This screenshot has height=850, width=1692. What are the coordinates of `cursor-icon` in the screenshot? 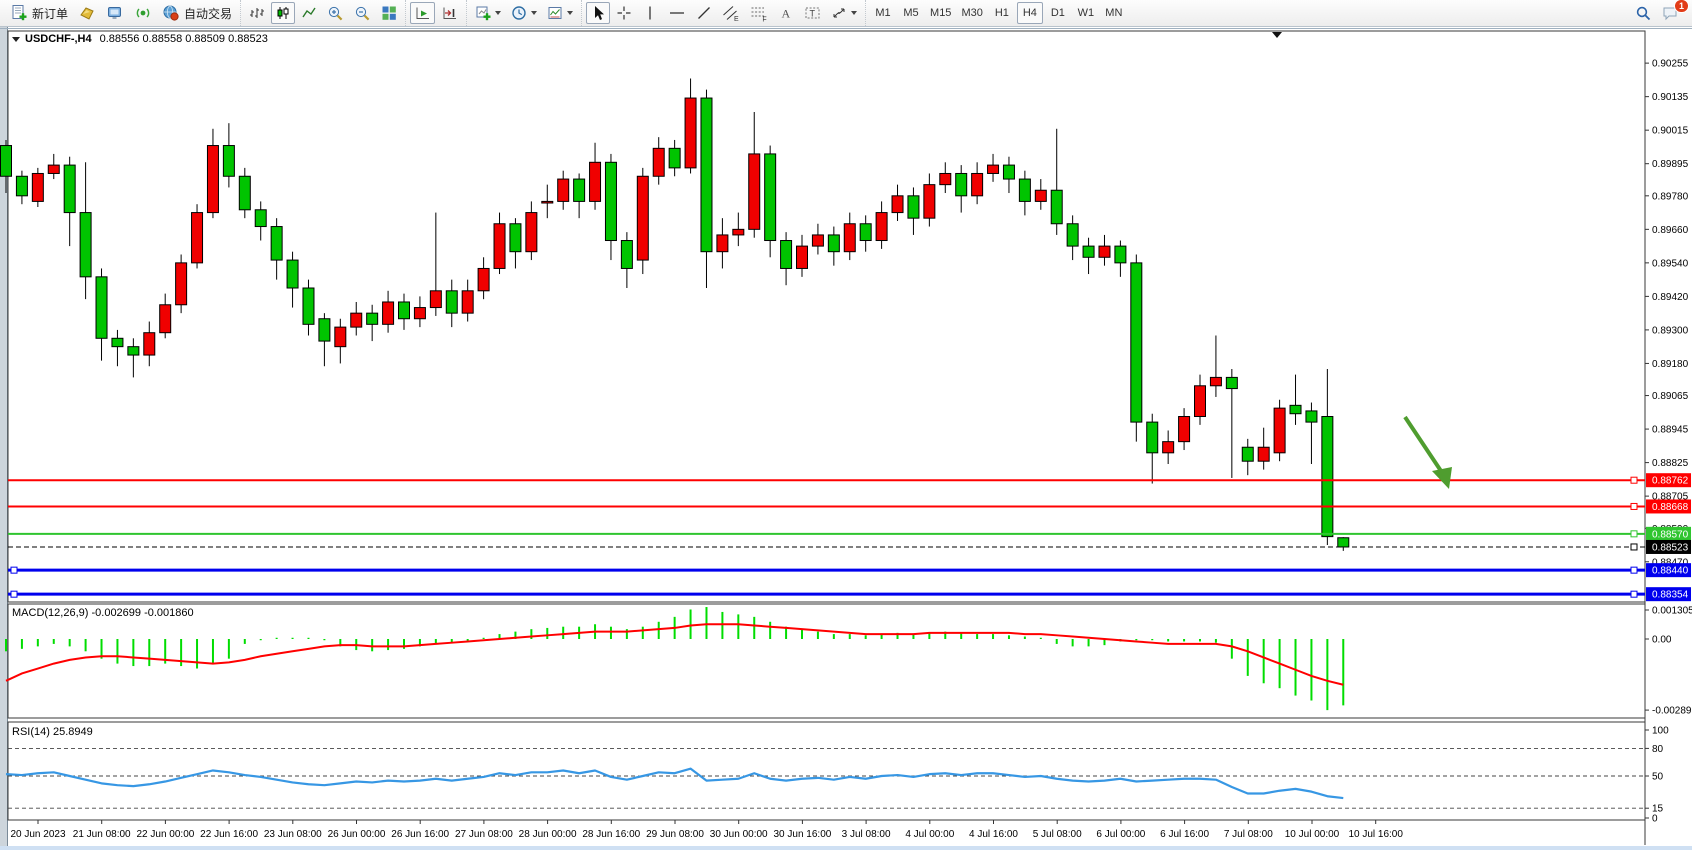 It's located at (600, 13).